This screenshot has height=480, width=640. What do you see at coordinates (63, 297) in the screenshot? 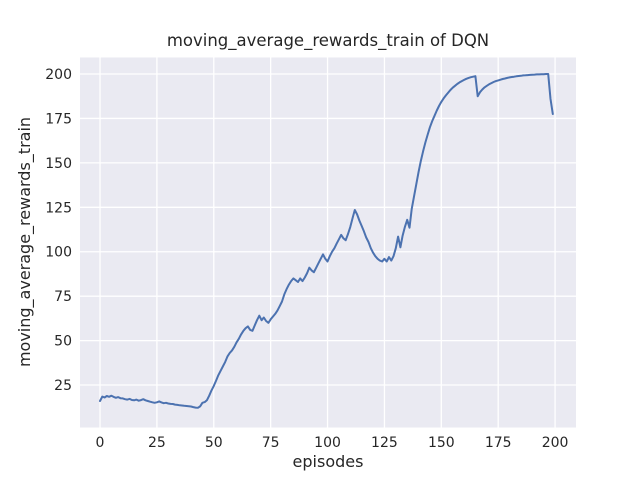
I see `y-tick-label: 75` at bounding box center [63, 297].